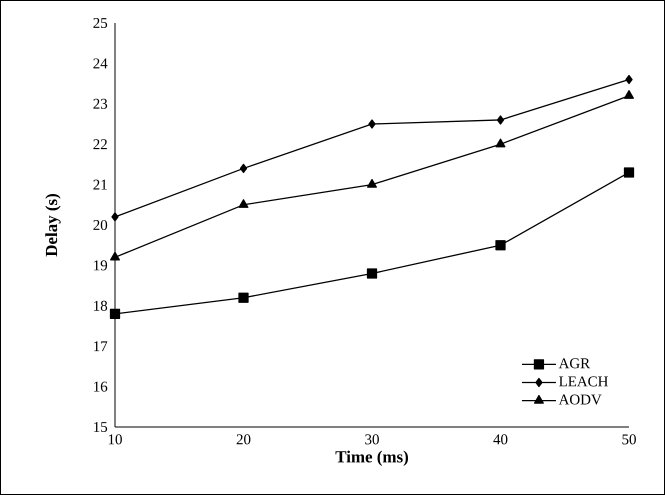 The height and width of the screenshot is (495, 665). What do you see at coordinates (243, 439) in the screenshot?
I see `x-tick-label: 20` at bounding box center [243, 439].